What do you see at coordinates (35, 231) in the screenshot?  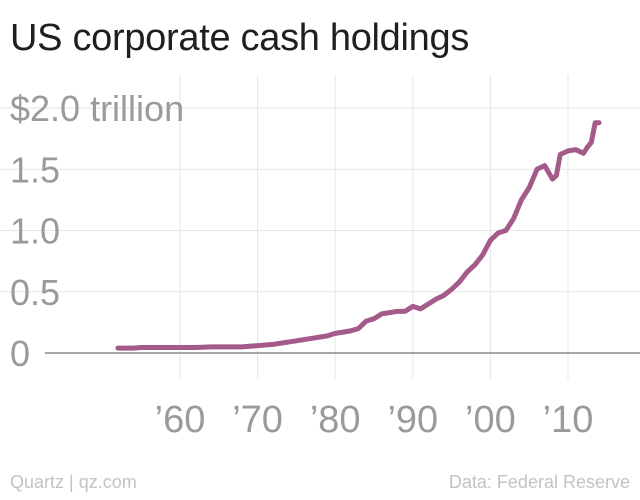 I see `y-tick-label: 1.0` at bounding box center [35, 231].